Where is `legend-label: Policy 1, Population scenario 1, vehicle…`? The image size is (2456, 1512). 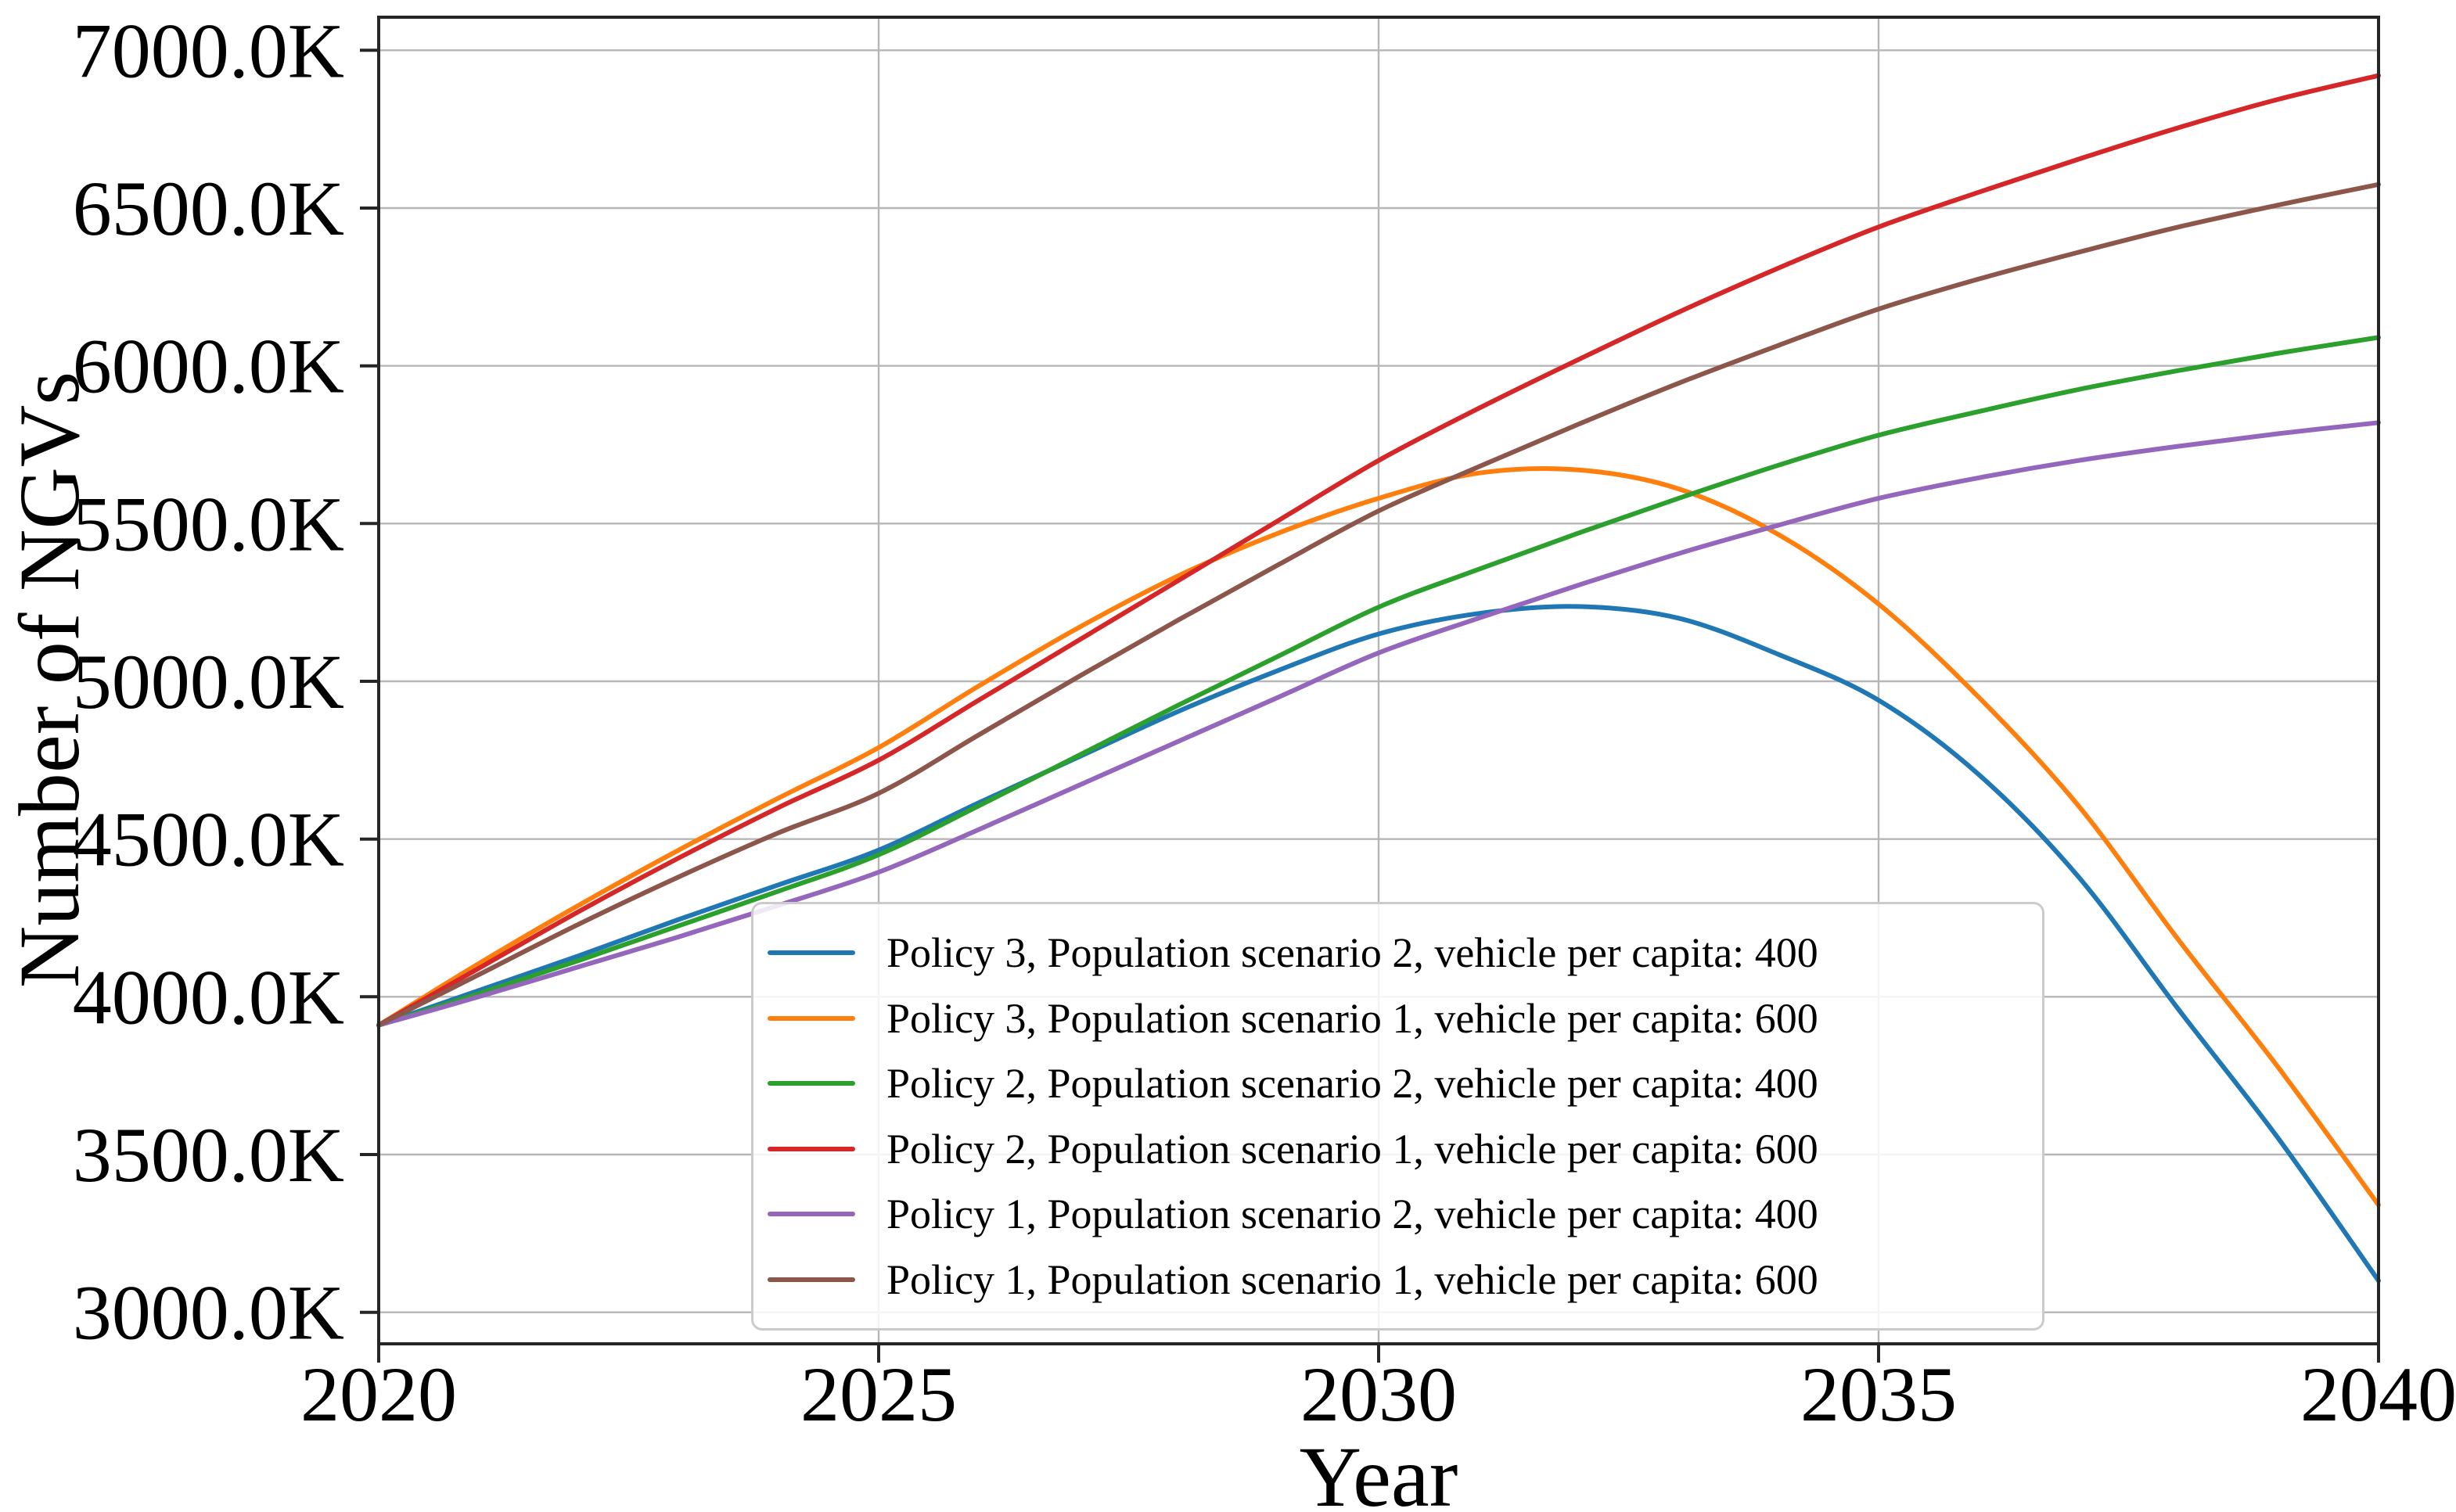 legend-label: Policy 1, Population scenario 1, vehicle… is located at coordinates (1352, 1279).